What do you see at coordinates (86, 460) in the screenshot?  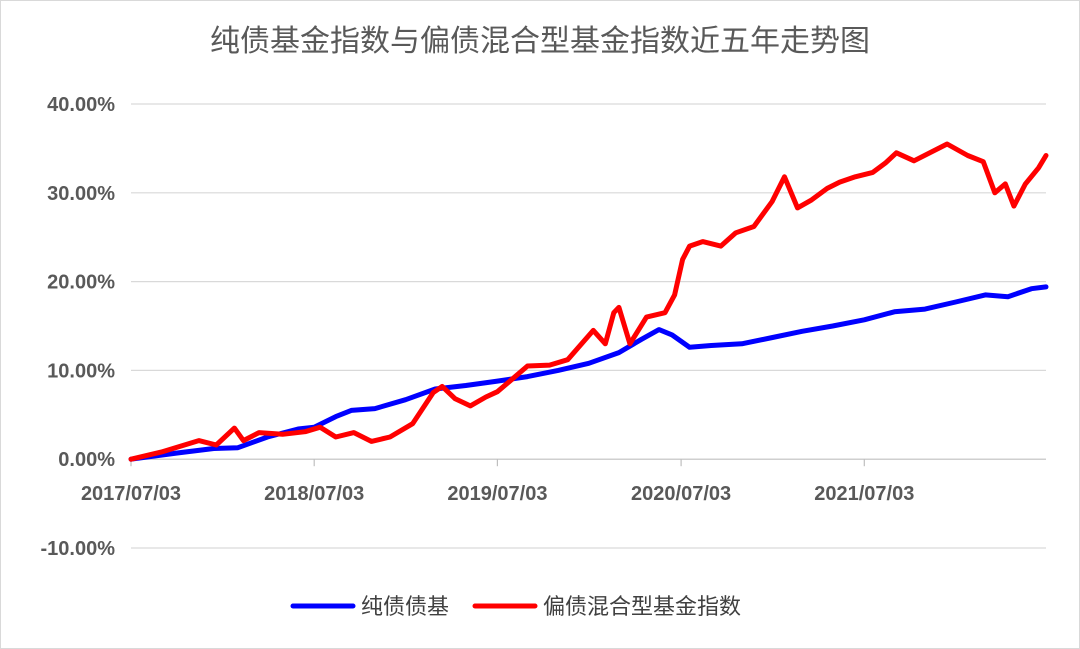 I see `y-tick-label: 0.00%` at bounding box center [86, 460].